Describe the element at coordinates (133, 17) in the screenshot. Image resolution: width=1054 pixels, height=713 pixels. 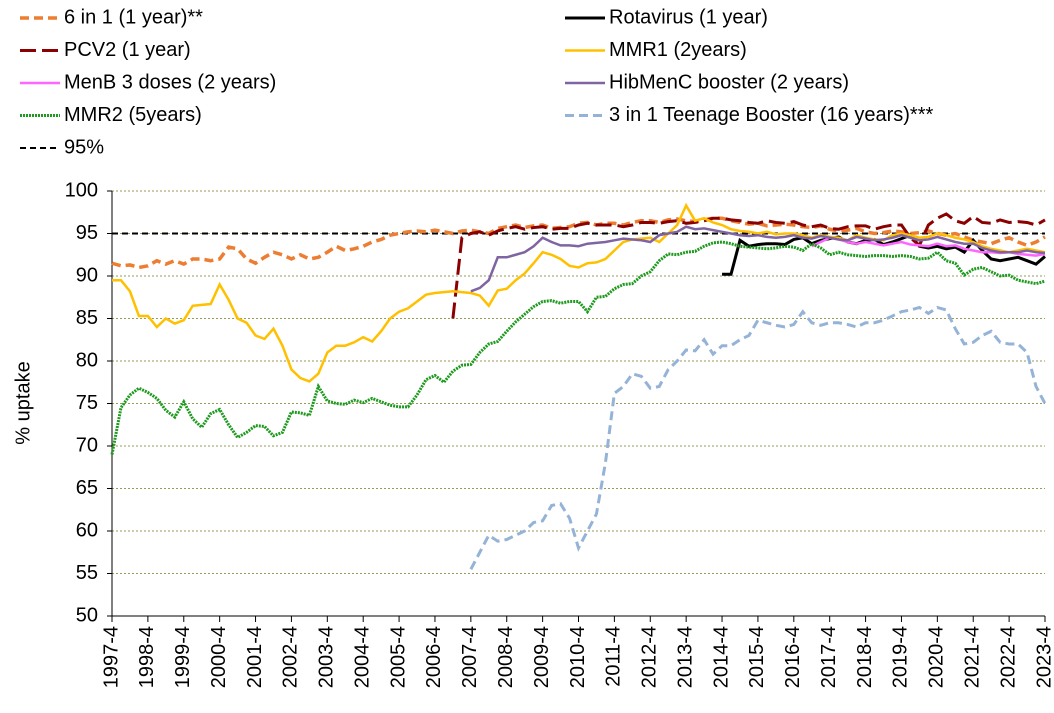
I see `legend-label: 6 in 1 (1 year)**` at that location.